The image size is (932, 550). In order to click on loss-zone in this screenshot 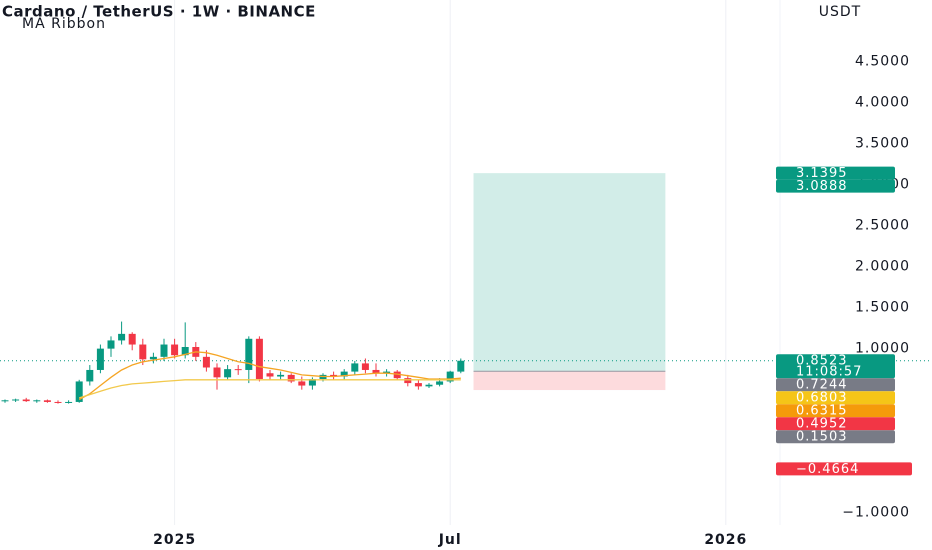, I will do `click(569, 381)`.